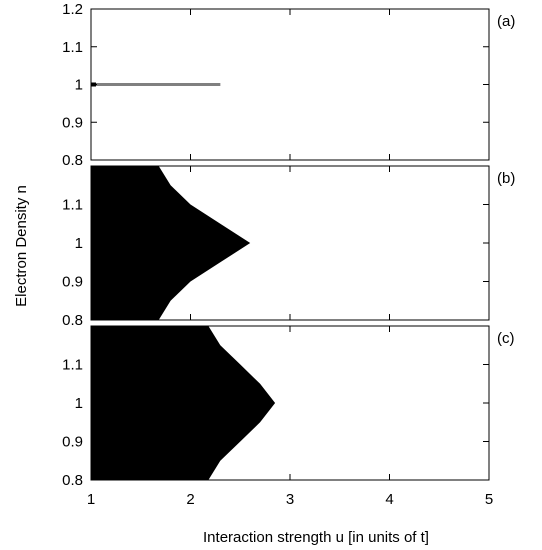 This screenshot has width=542, height=550. Describe the element at coordinates (316, 537) in the screenshot. I see `x-axis-title: Interaction strength u [in units of t]` at that location.